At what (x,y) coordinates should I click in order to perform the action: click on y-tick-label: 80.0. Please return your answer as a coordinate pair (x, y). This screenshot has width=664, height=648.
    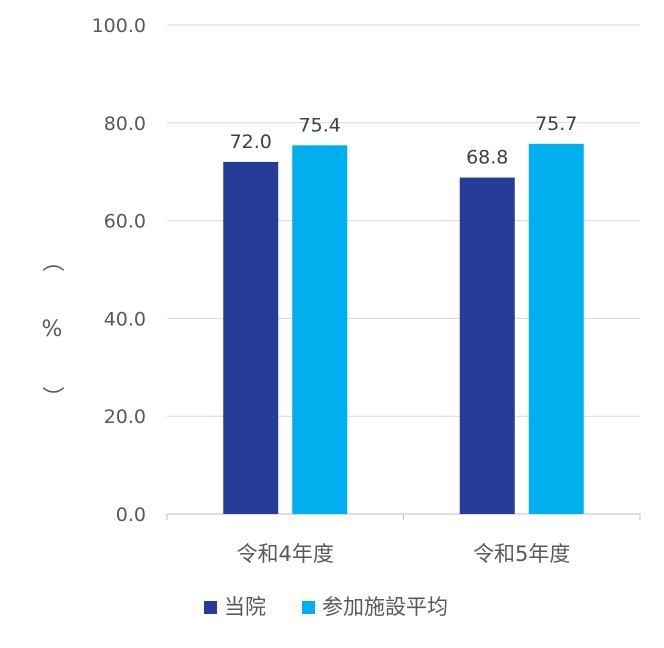
    Looking at the image, I should click on (125, 124).